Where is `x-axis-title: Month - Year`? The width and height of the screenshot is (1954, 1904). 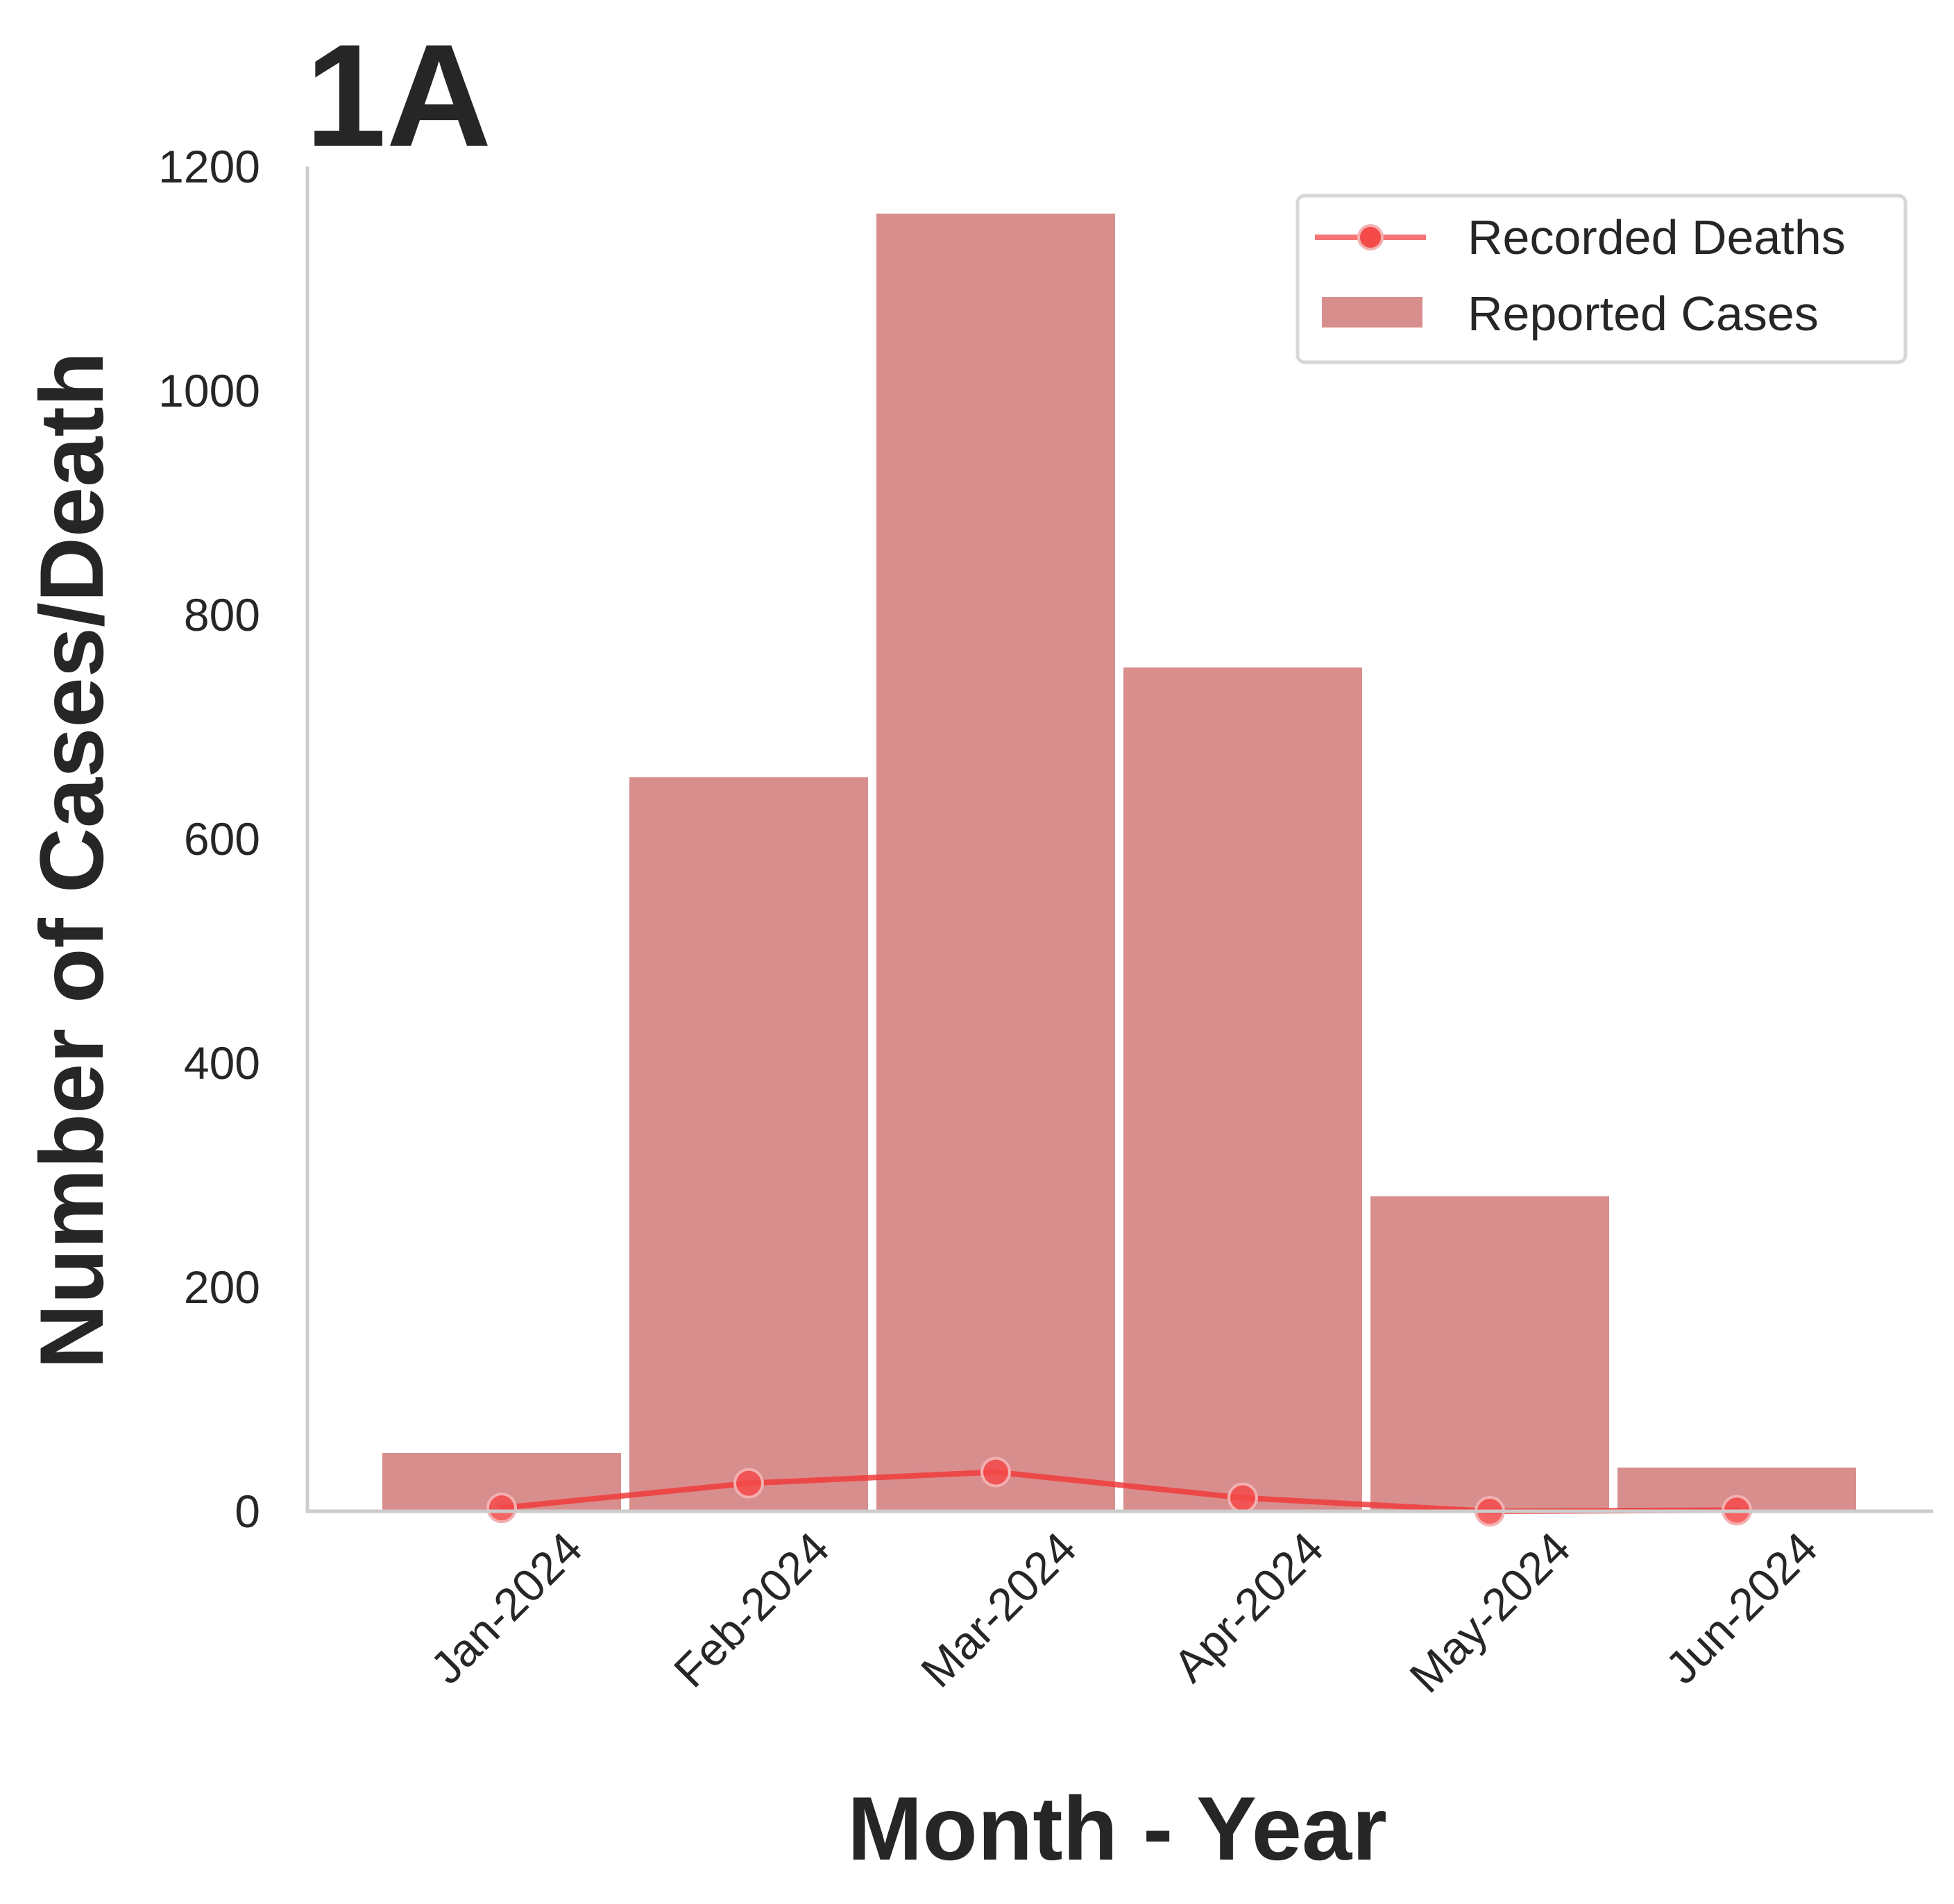
x-axis-title: Month - Year is located at coordinates (1117, 1828).